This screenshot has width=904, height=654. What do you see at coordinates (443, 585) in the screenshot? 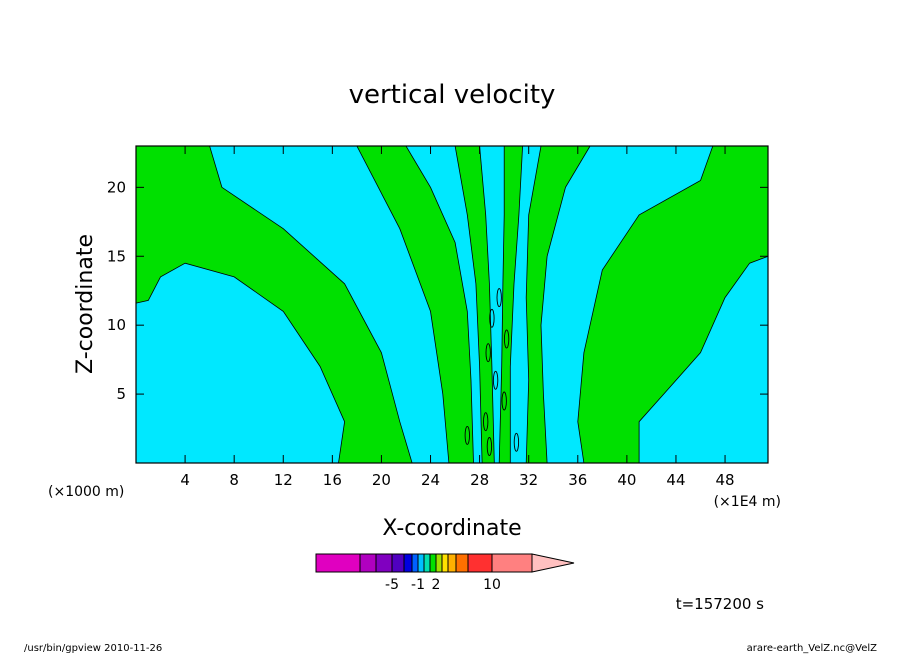
I see `colorbar-labels: -5 -1 2 10` at bounding box center [443, 585].